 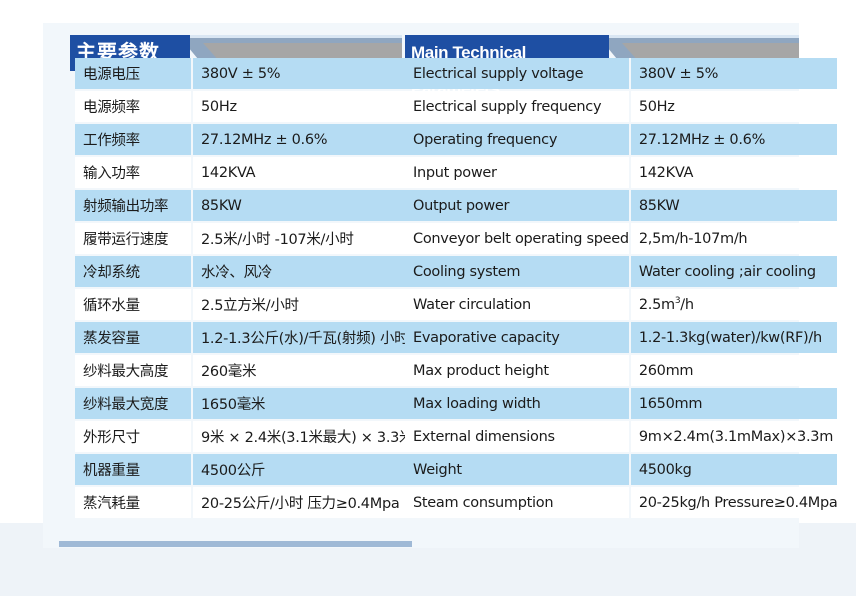 What do you see at coordinates (656, 304) in the screenshot?
I see `value-text: 2.5m` at bounding box center [656, 304].